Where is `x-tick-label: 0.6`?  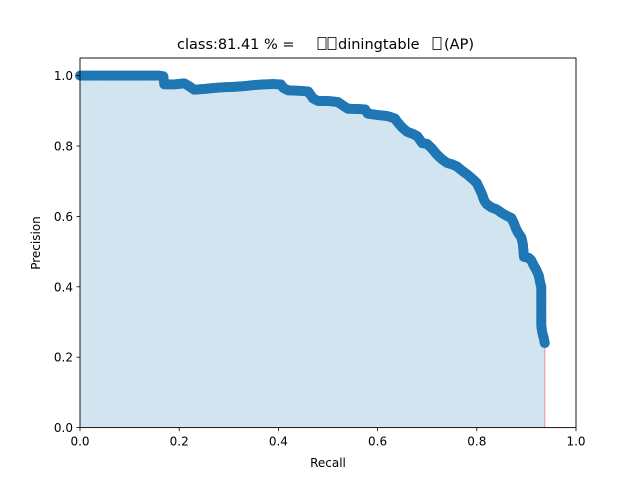 x-tick-label: 0.6 is located at coordinates (377, 442).